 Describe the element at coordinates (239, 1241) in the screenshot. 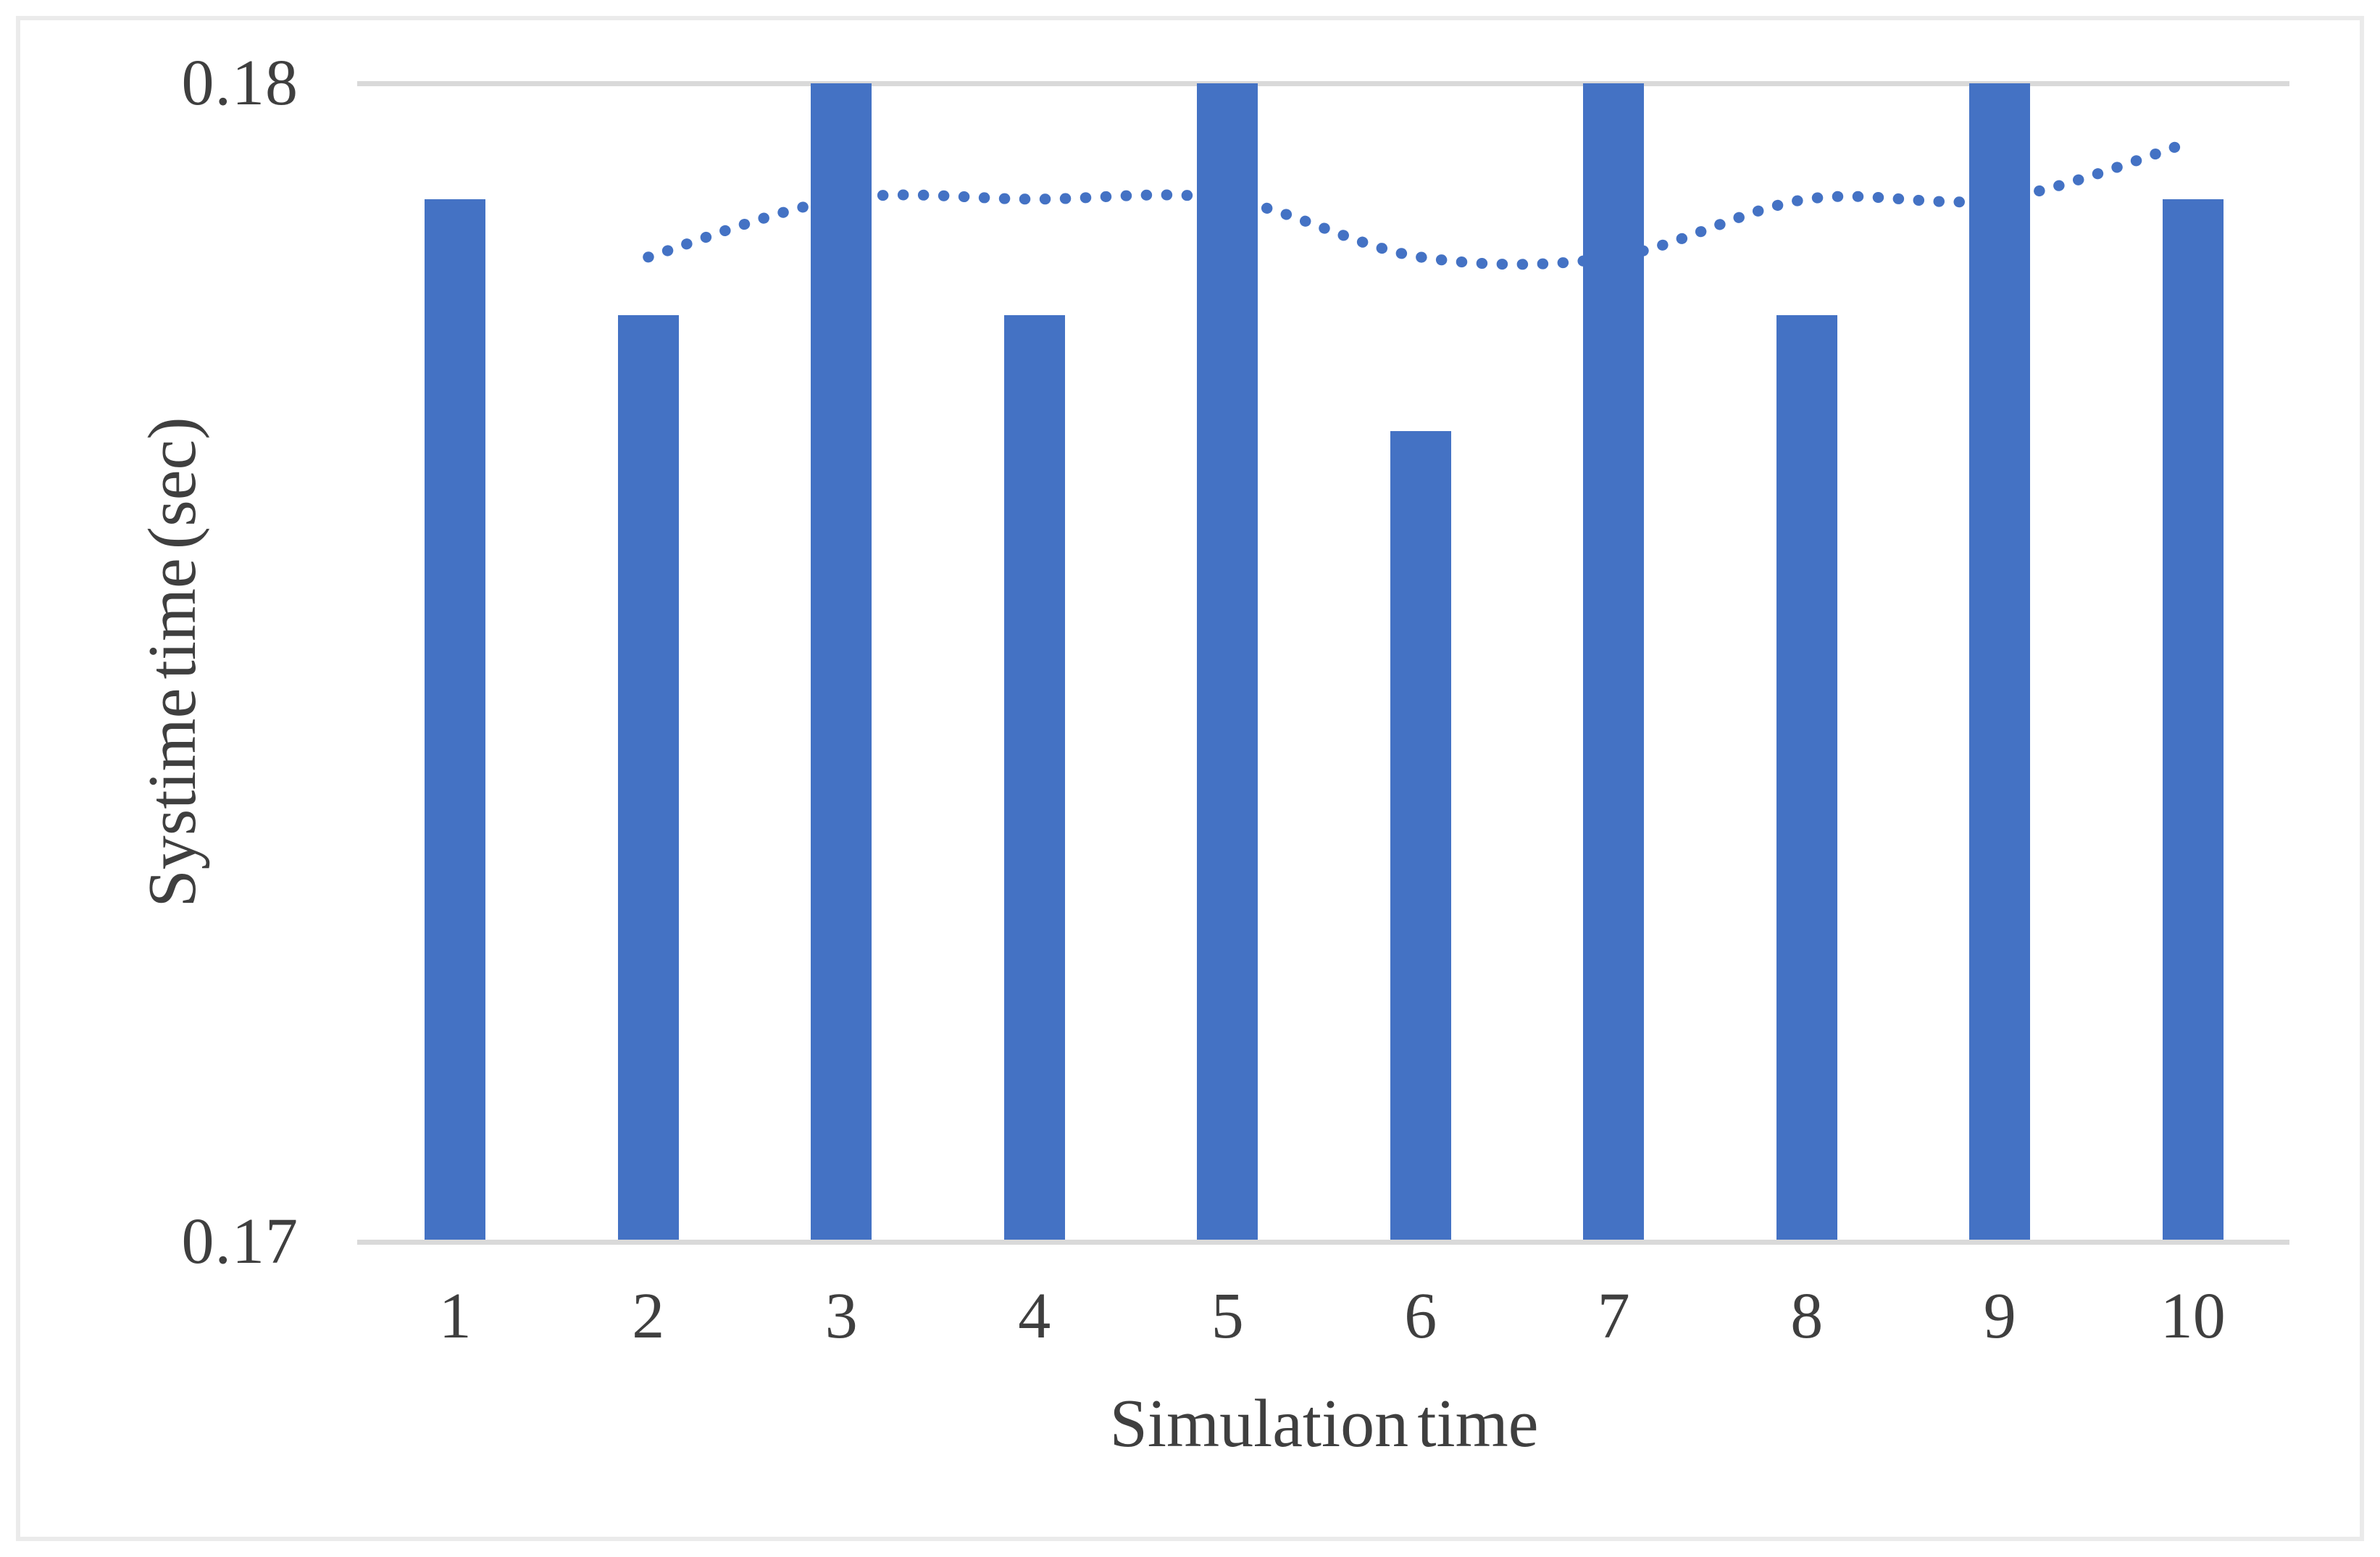

I see `y-tick-label-017: 0.17` at that location.